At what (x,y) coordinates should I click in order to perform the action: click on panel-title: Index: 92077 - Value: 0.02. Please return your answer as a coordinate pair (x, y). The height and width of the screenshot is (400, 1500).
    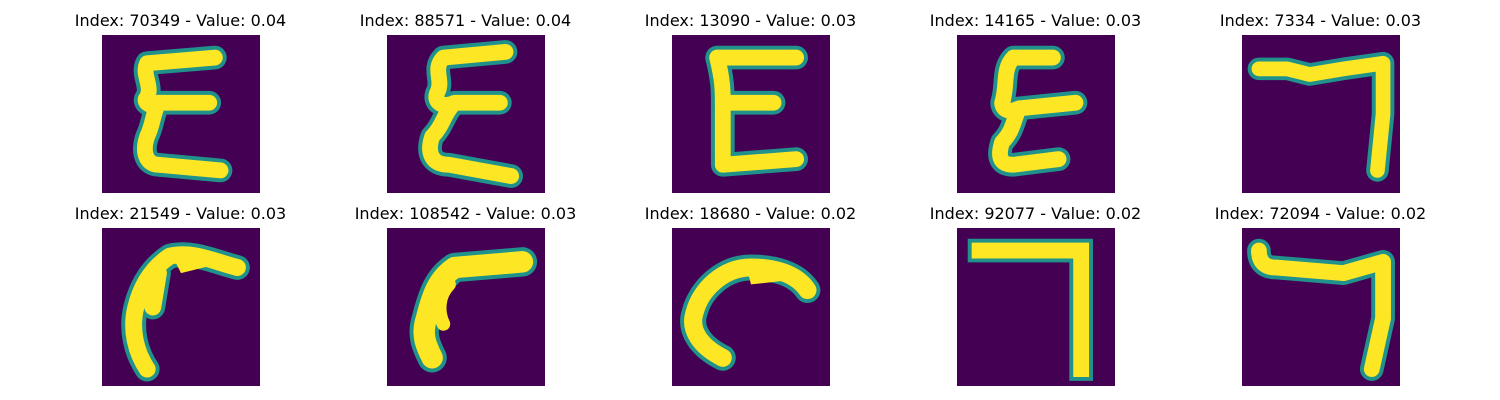
    Looking at the image, I should click on (1035, 213).